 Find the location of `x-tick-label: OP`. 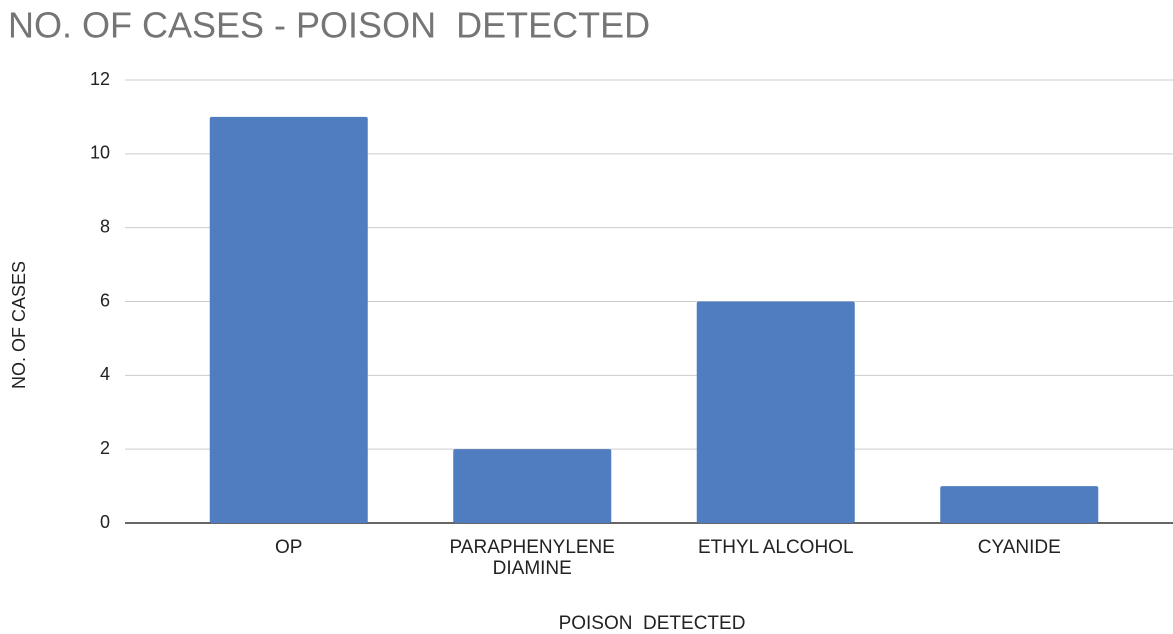

x-tick-label: OP is located at coordinates (289, 547).